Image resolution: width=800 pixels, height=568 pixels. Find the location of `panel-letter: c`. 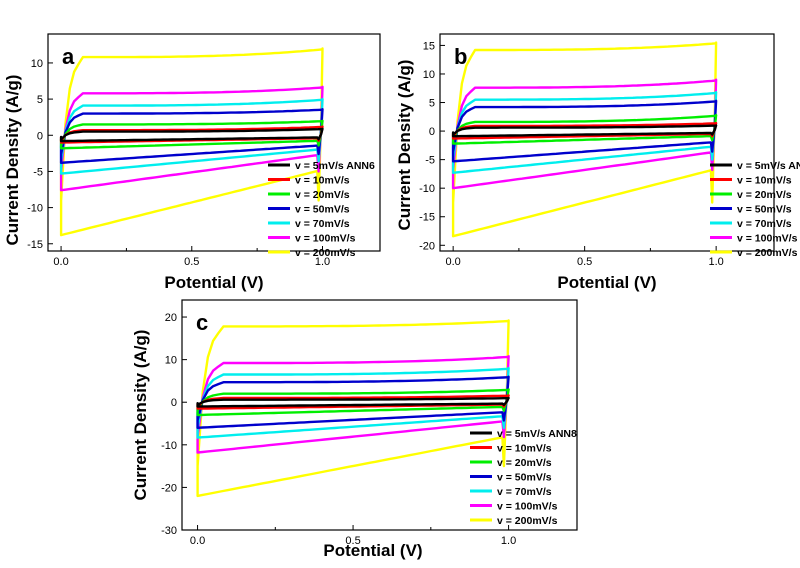

panel-letter: c is located at coordinates (202, 322).